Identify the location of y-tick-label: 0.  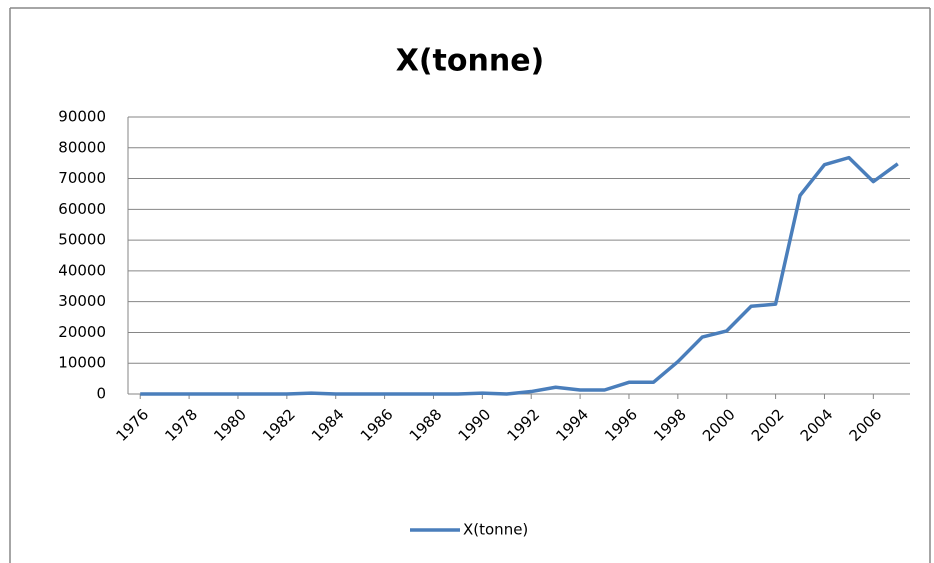
(101, 394).